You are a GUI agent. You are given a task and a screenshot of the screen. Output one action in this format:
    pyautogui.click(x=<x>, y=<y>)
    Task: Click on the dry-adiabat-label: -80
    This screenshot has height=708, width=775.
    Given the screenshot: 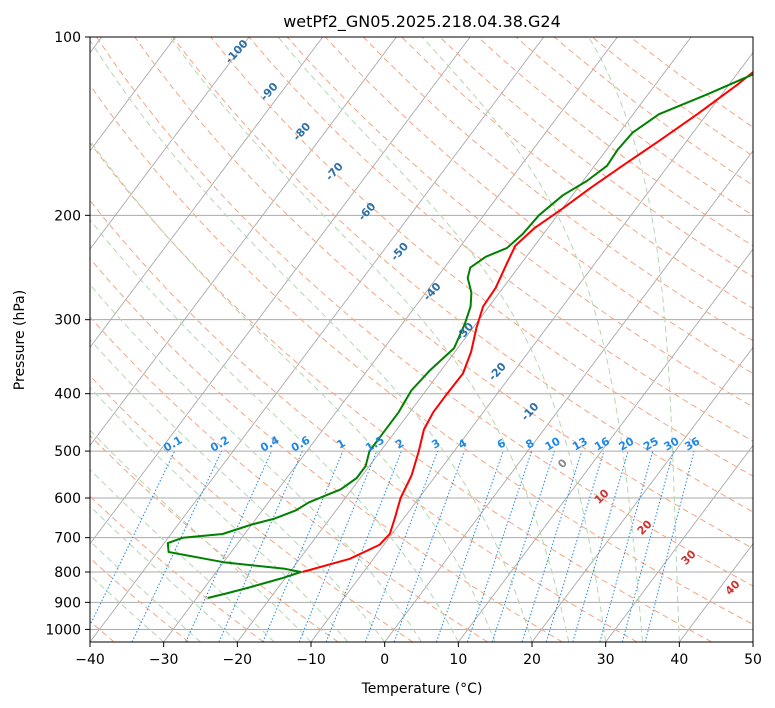 What is the action you would take?
    pyautogui.click(x=301, y=132)
    